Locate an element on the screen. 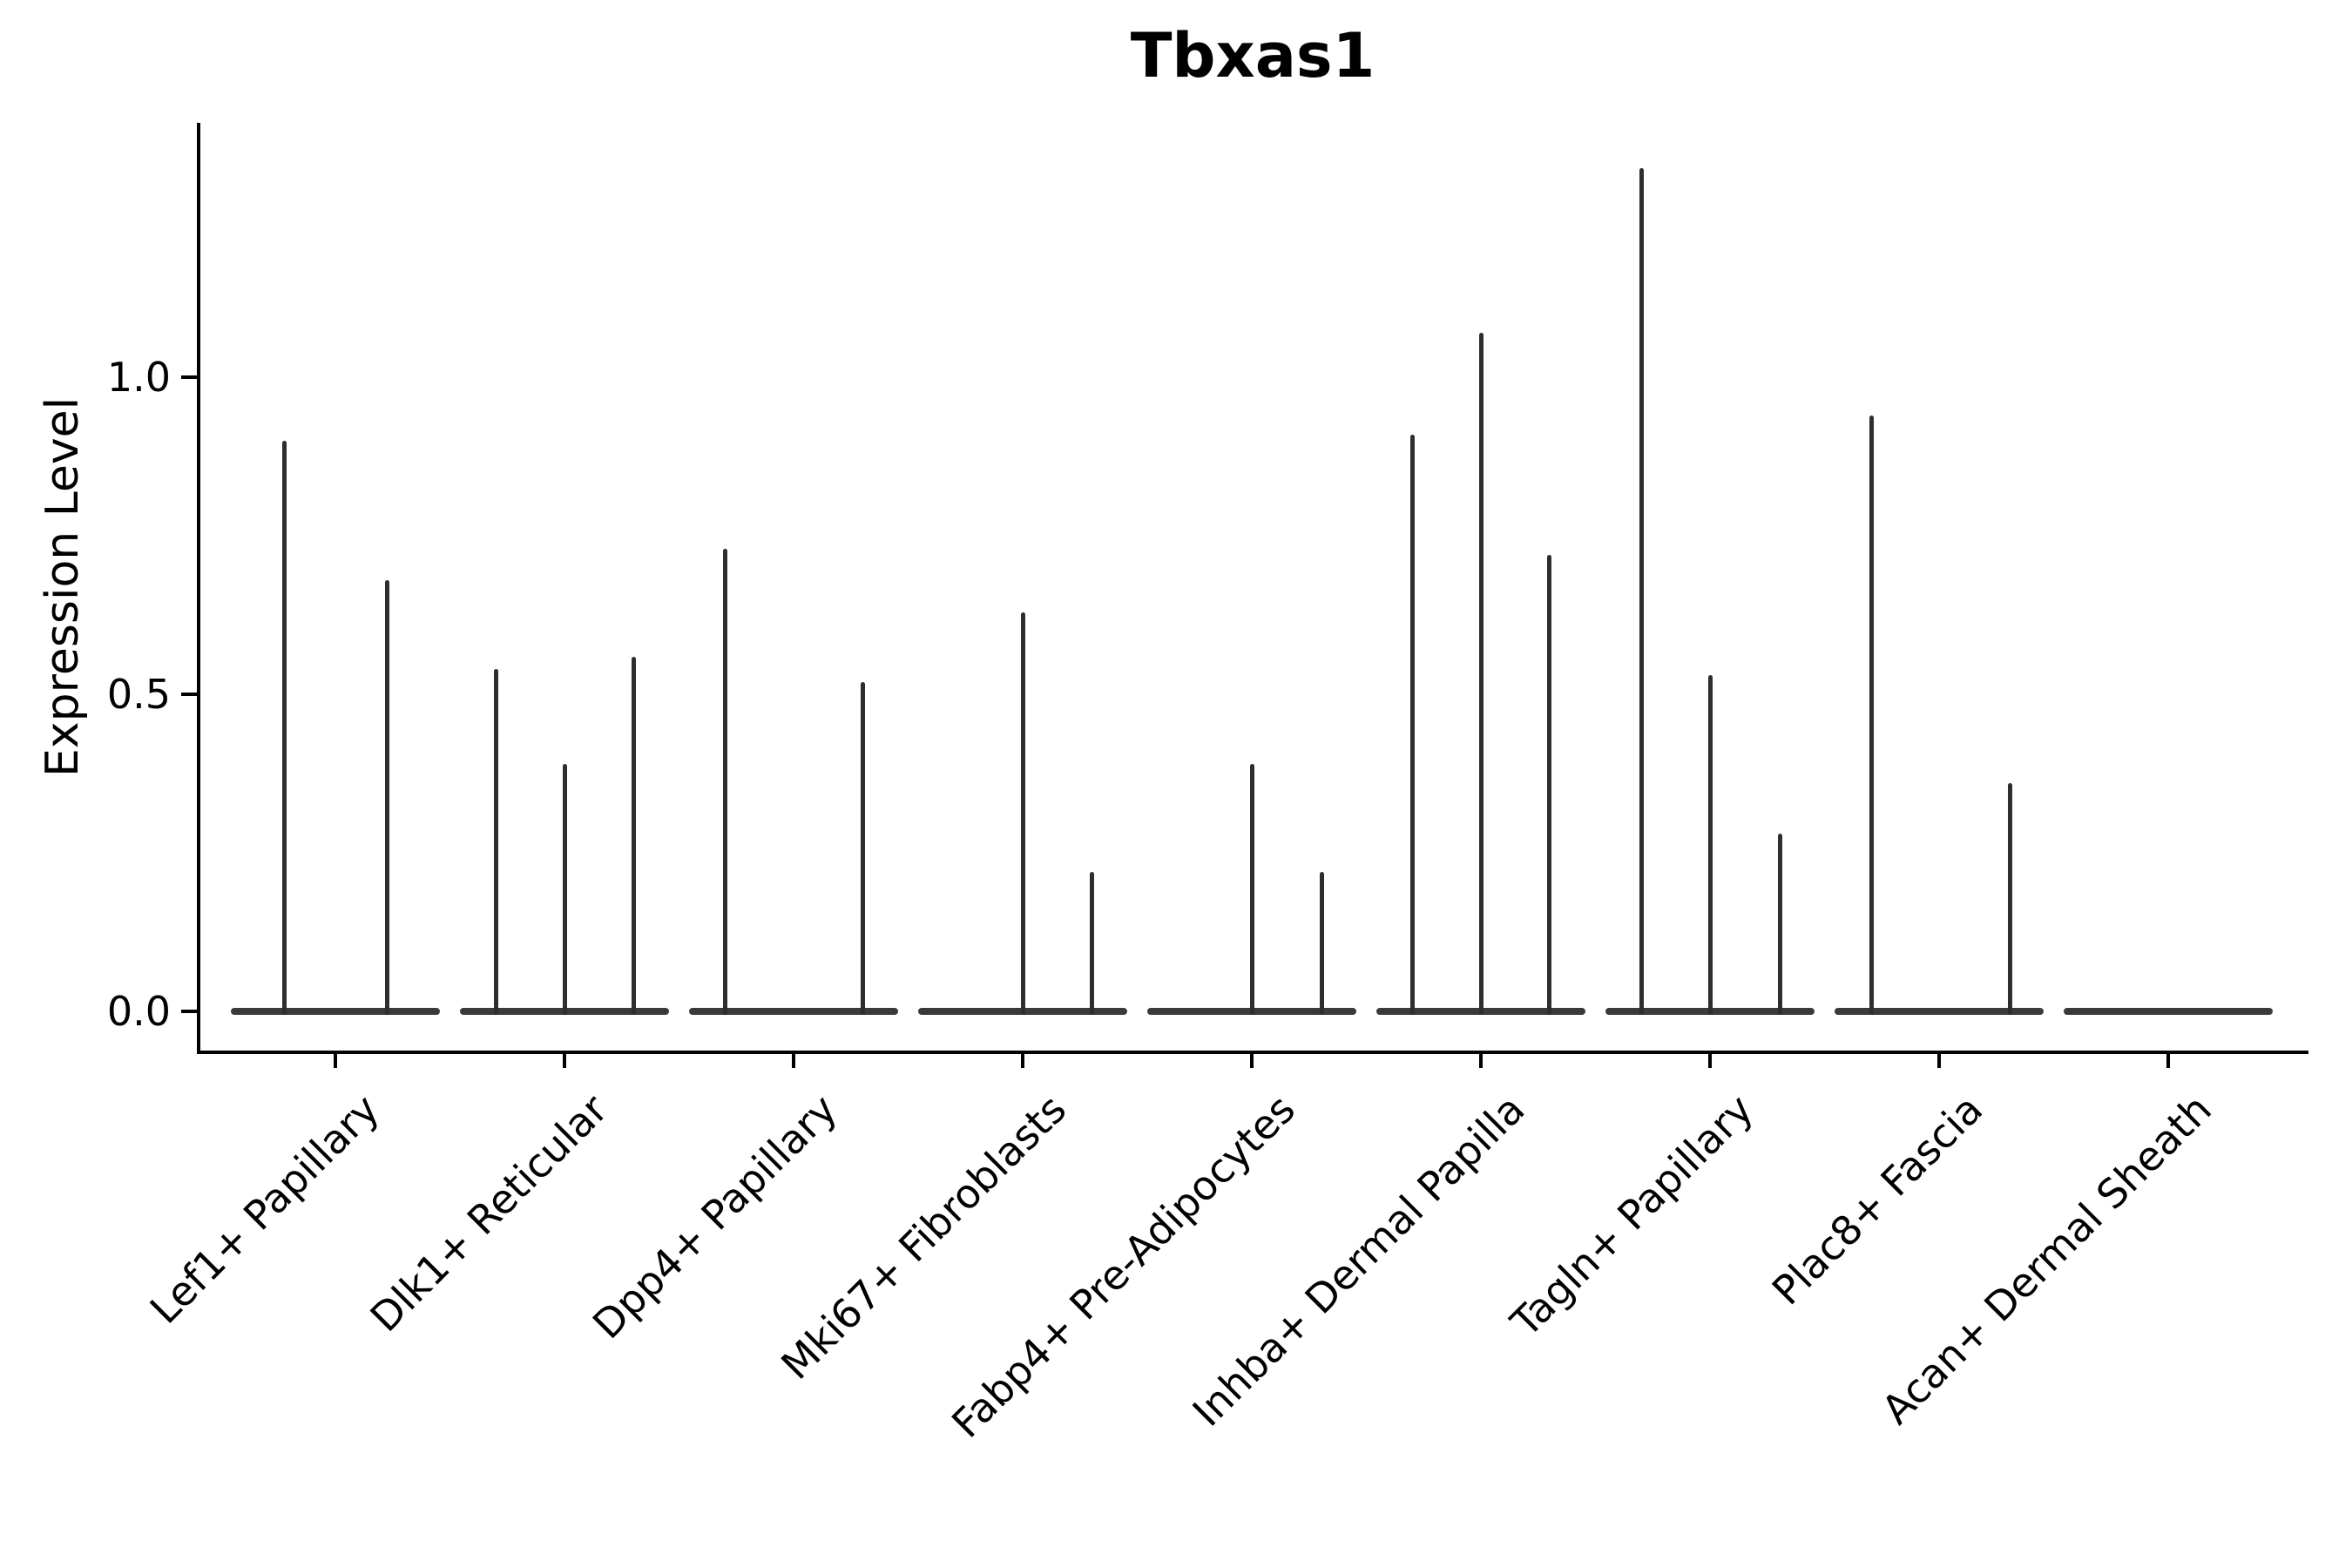 This screenshot has width=2352, height=1568. y-axis-spine is located at coordinates (198, 587).